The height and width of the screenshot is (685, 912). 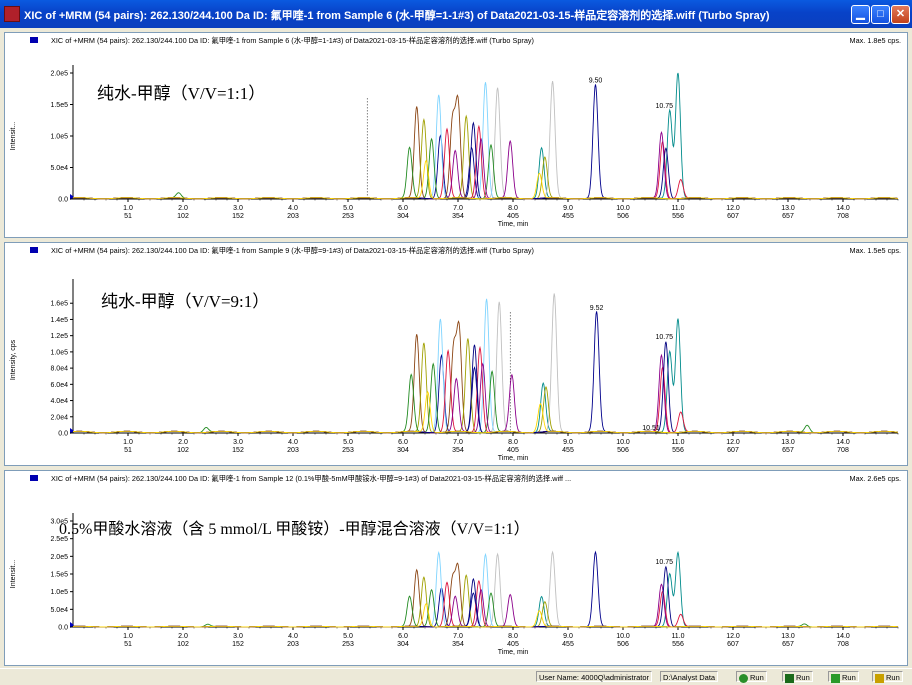 I want to click on status-run-2: Run, so click(x=797, y=677).